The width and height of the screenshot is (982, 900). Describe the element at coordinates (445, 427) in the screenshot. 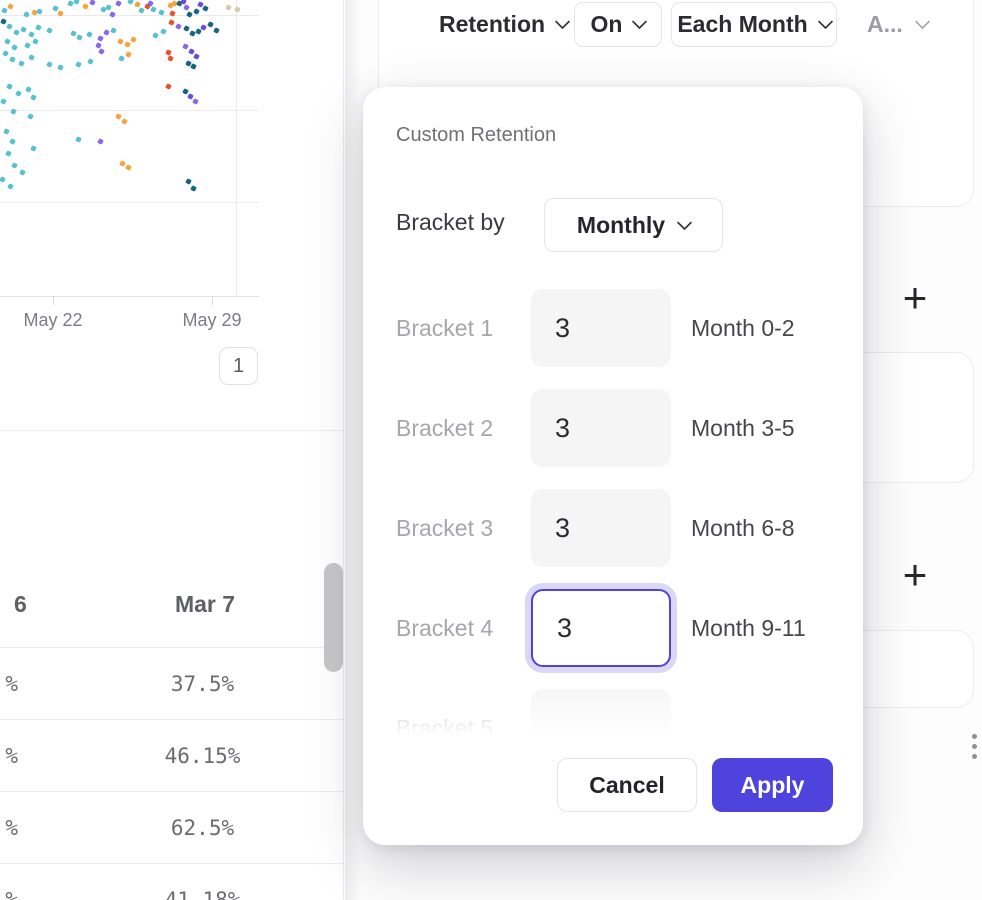

I see `bracket-label: Bracket 2` at that location.